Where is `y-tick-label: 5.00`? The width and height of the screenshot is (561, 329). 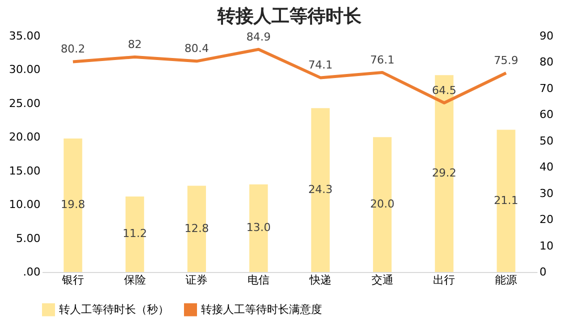 y-tick-label: 5.00 is located at coordinates (28, 238).